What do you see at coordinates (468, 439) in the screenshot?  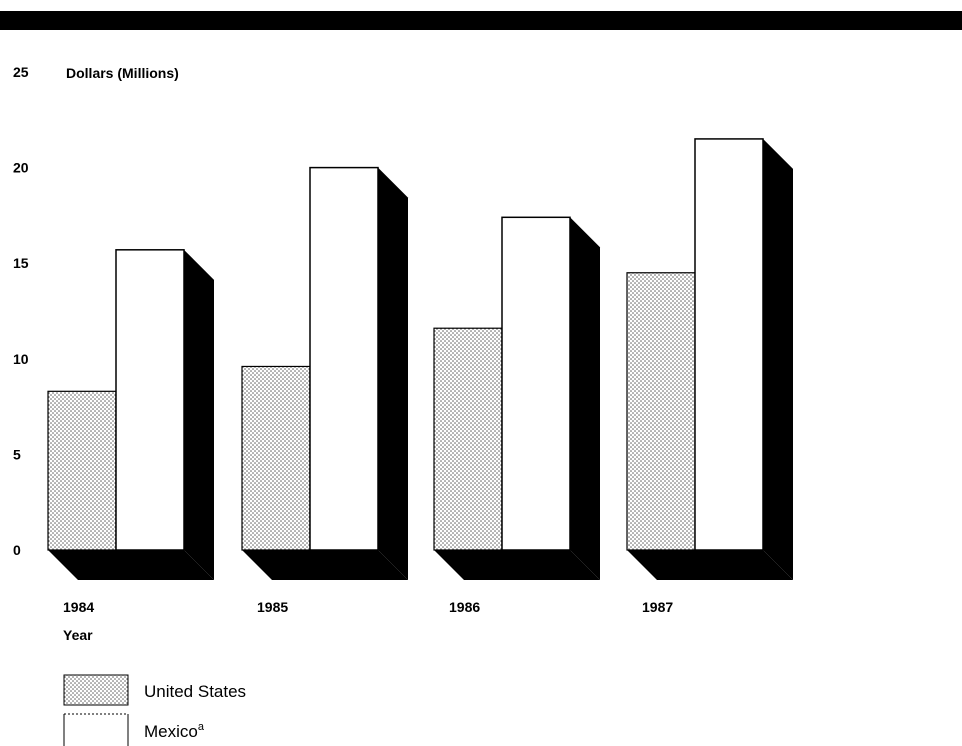 I see `bar-united-states-1986` at bounding box center [468, 439].